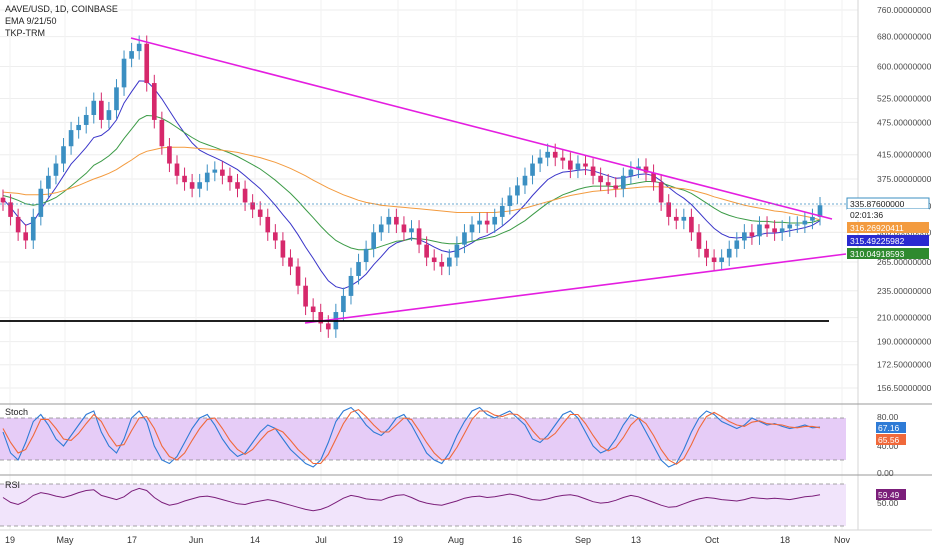  I want to click on stoch-axis-80: 80.00, so click(888, 417).